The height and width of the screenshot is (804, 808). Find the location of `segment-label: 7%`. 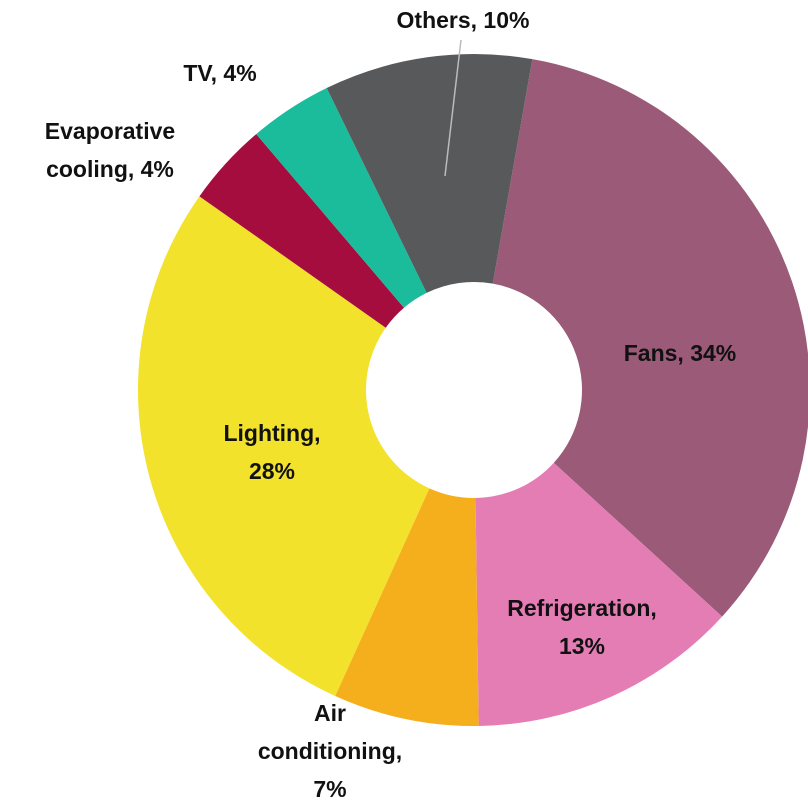

segment-label: 7% is located at coordinates (329, 789).